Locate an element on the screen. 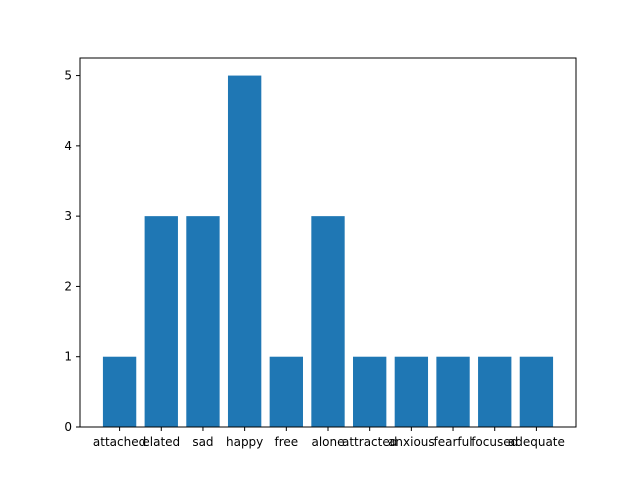 The width and height of the screenshot is (640, 484). x-tick-label: fearful is located at coordinates (453, 442).